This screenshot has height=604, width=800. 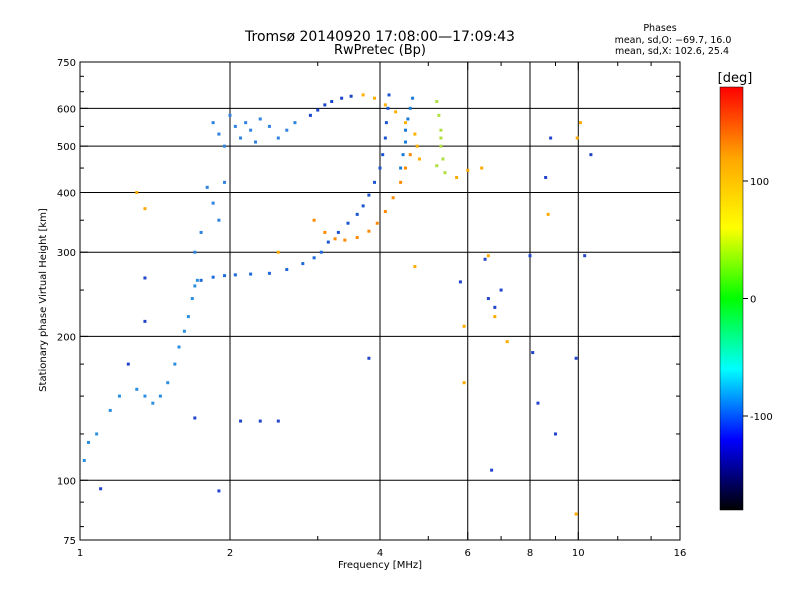 I want to click on colorbar-tick-label: 100, so click(x=759, y=182).